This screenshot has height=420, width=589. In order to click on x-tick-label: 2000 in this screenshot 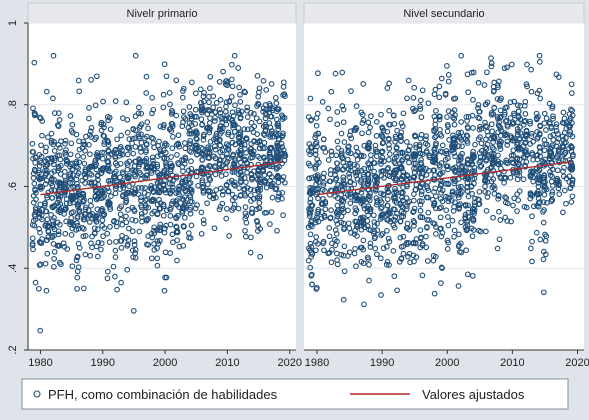, I will do `click(165, 363)`.